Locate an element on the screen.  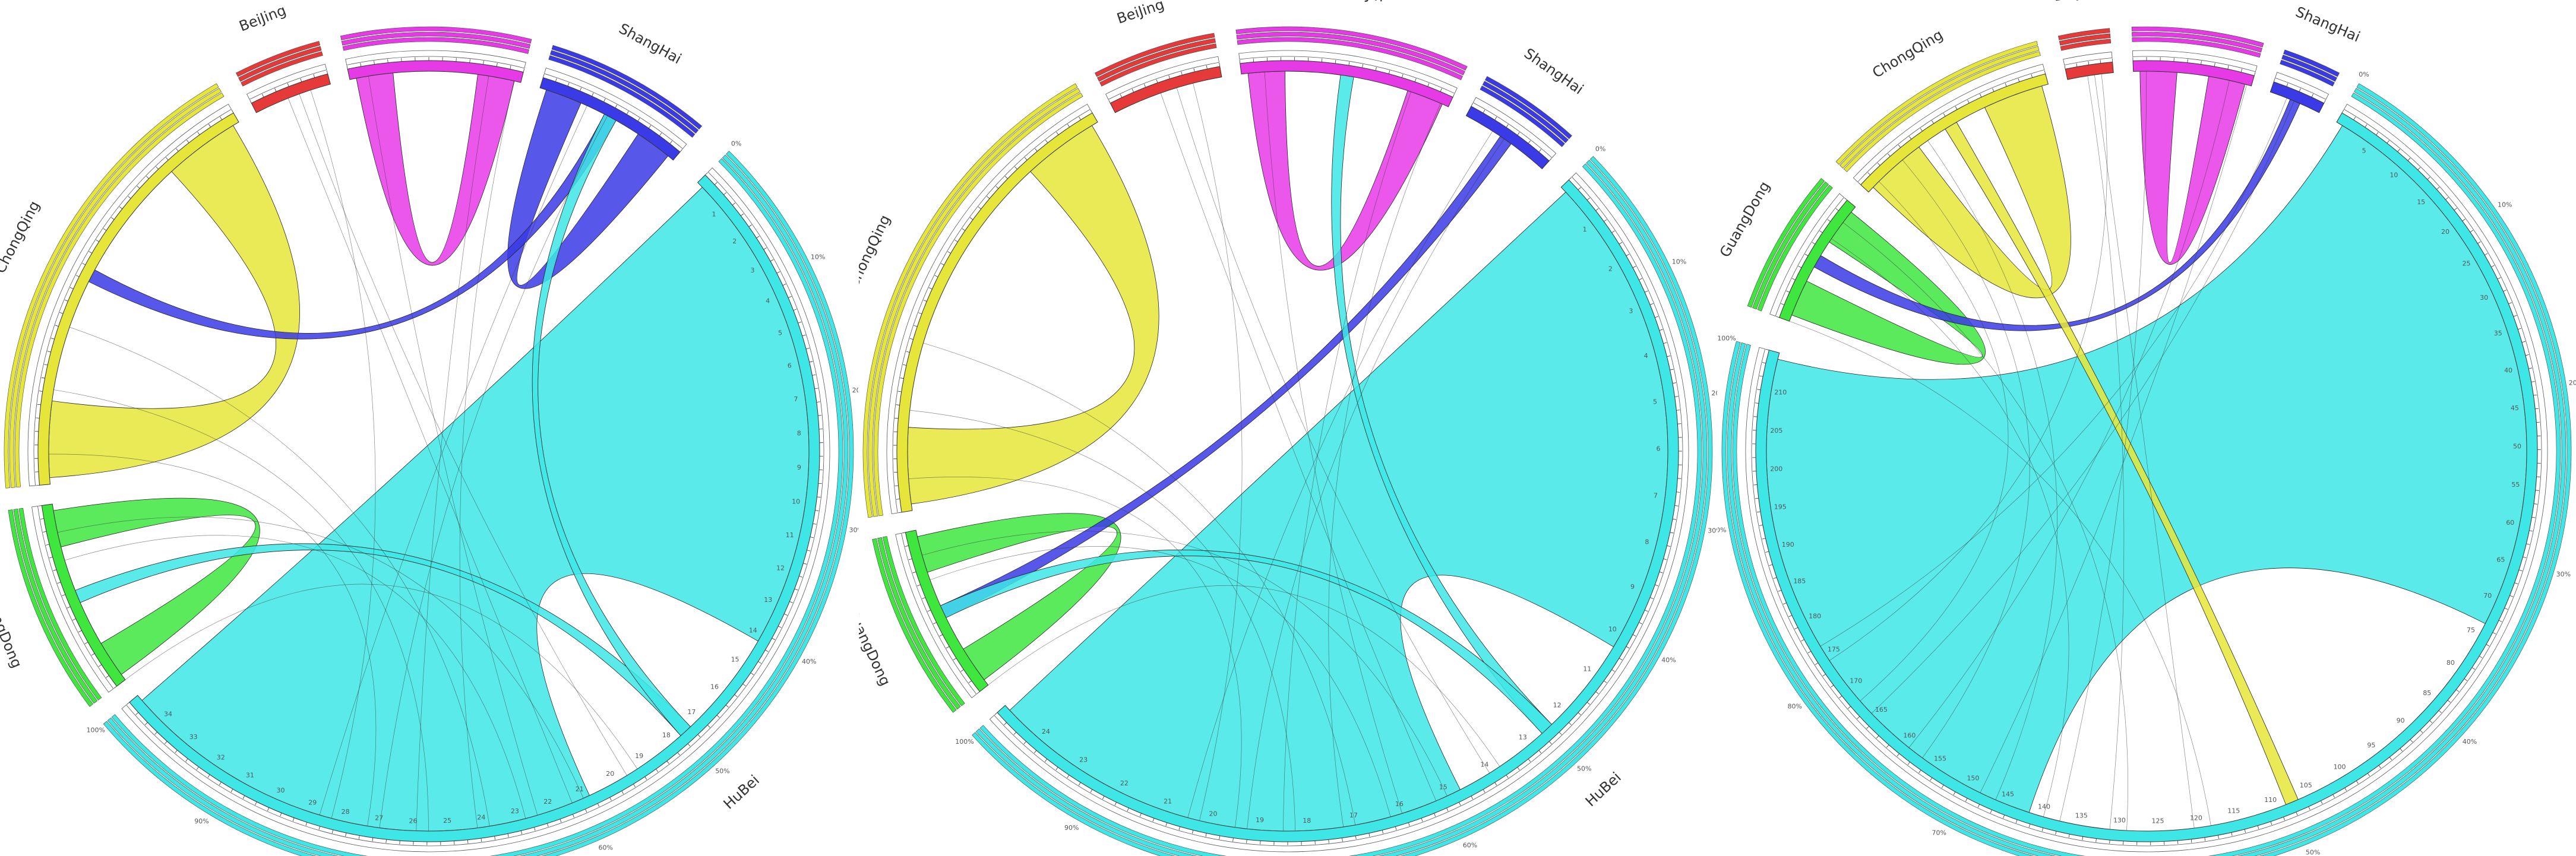
tick-label: 65 is located at coordinates (2500, 559).